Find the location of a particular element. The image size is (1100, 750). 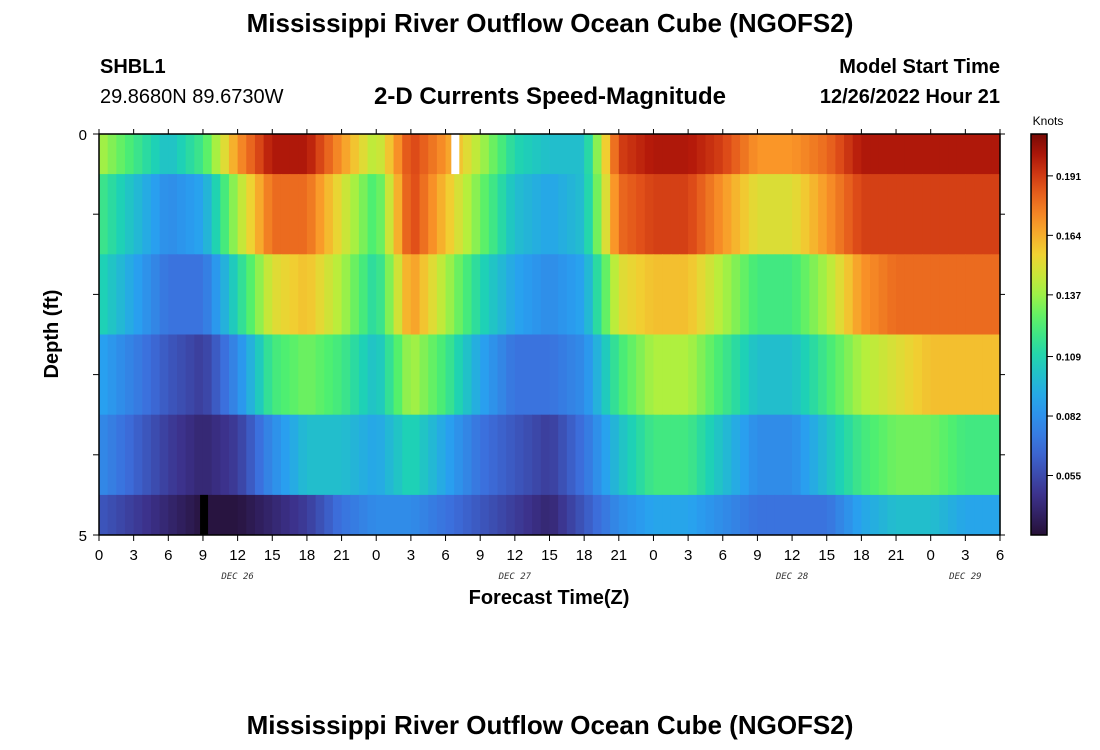

x-tick-label: 15 is located at coordinates (272, 555).